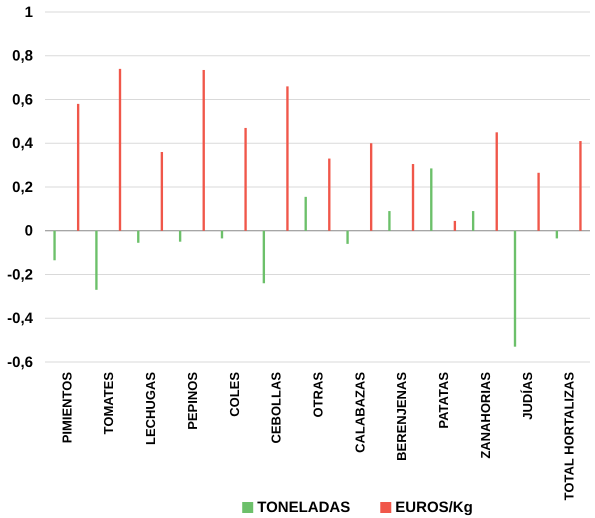 The image size is (595, 518). Describe the element at coordinates (527, 396) in the screenshot. I see `x-tick-label: JUDÍAS` at that location.